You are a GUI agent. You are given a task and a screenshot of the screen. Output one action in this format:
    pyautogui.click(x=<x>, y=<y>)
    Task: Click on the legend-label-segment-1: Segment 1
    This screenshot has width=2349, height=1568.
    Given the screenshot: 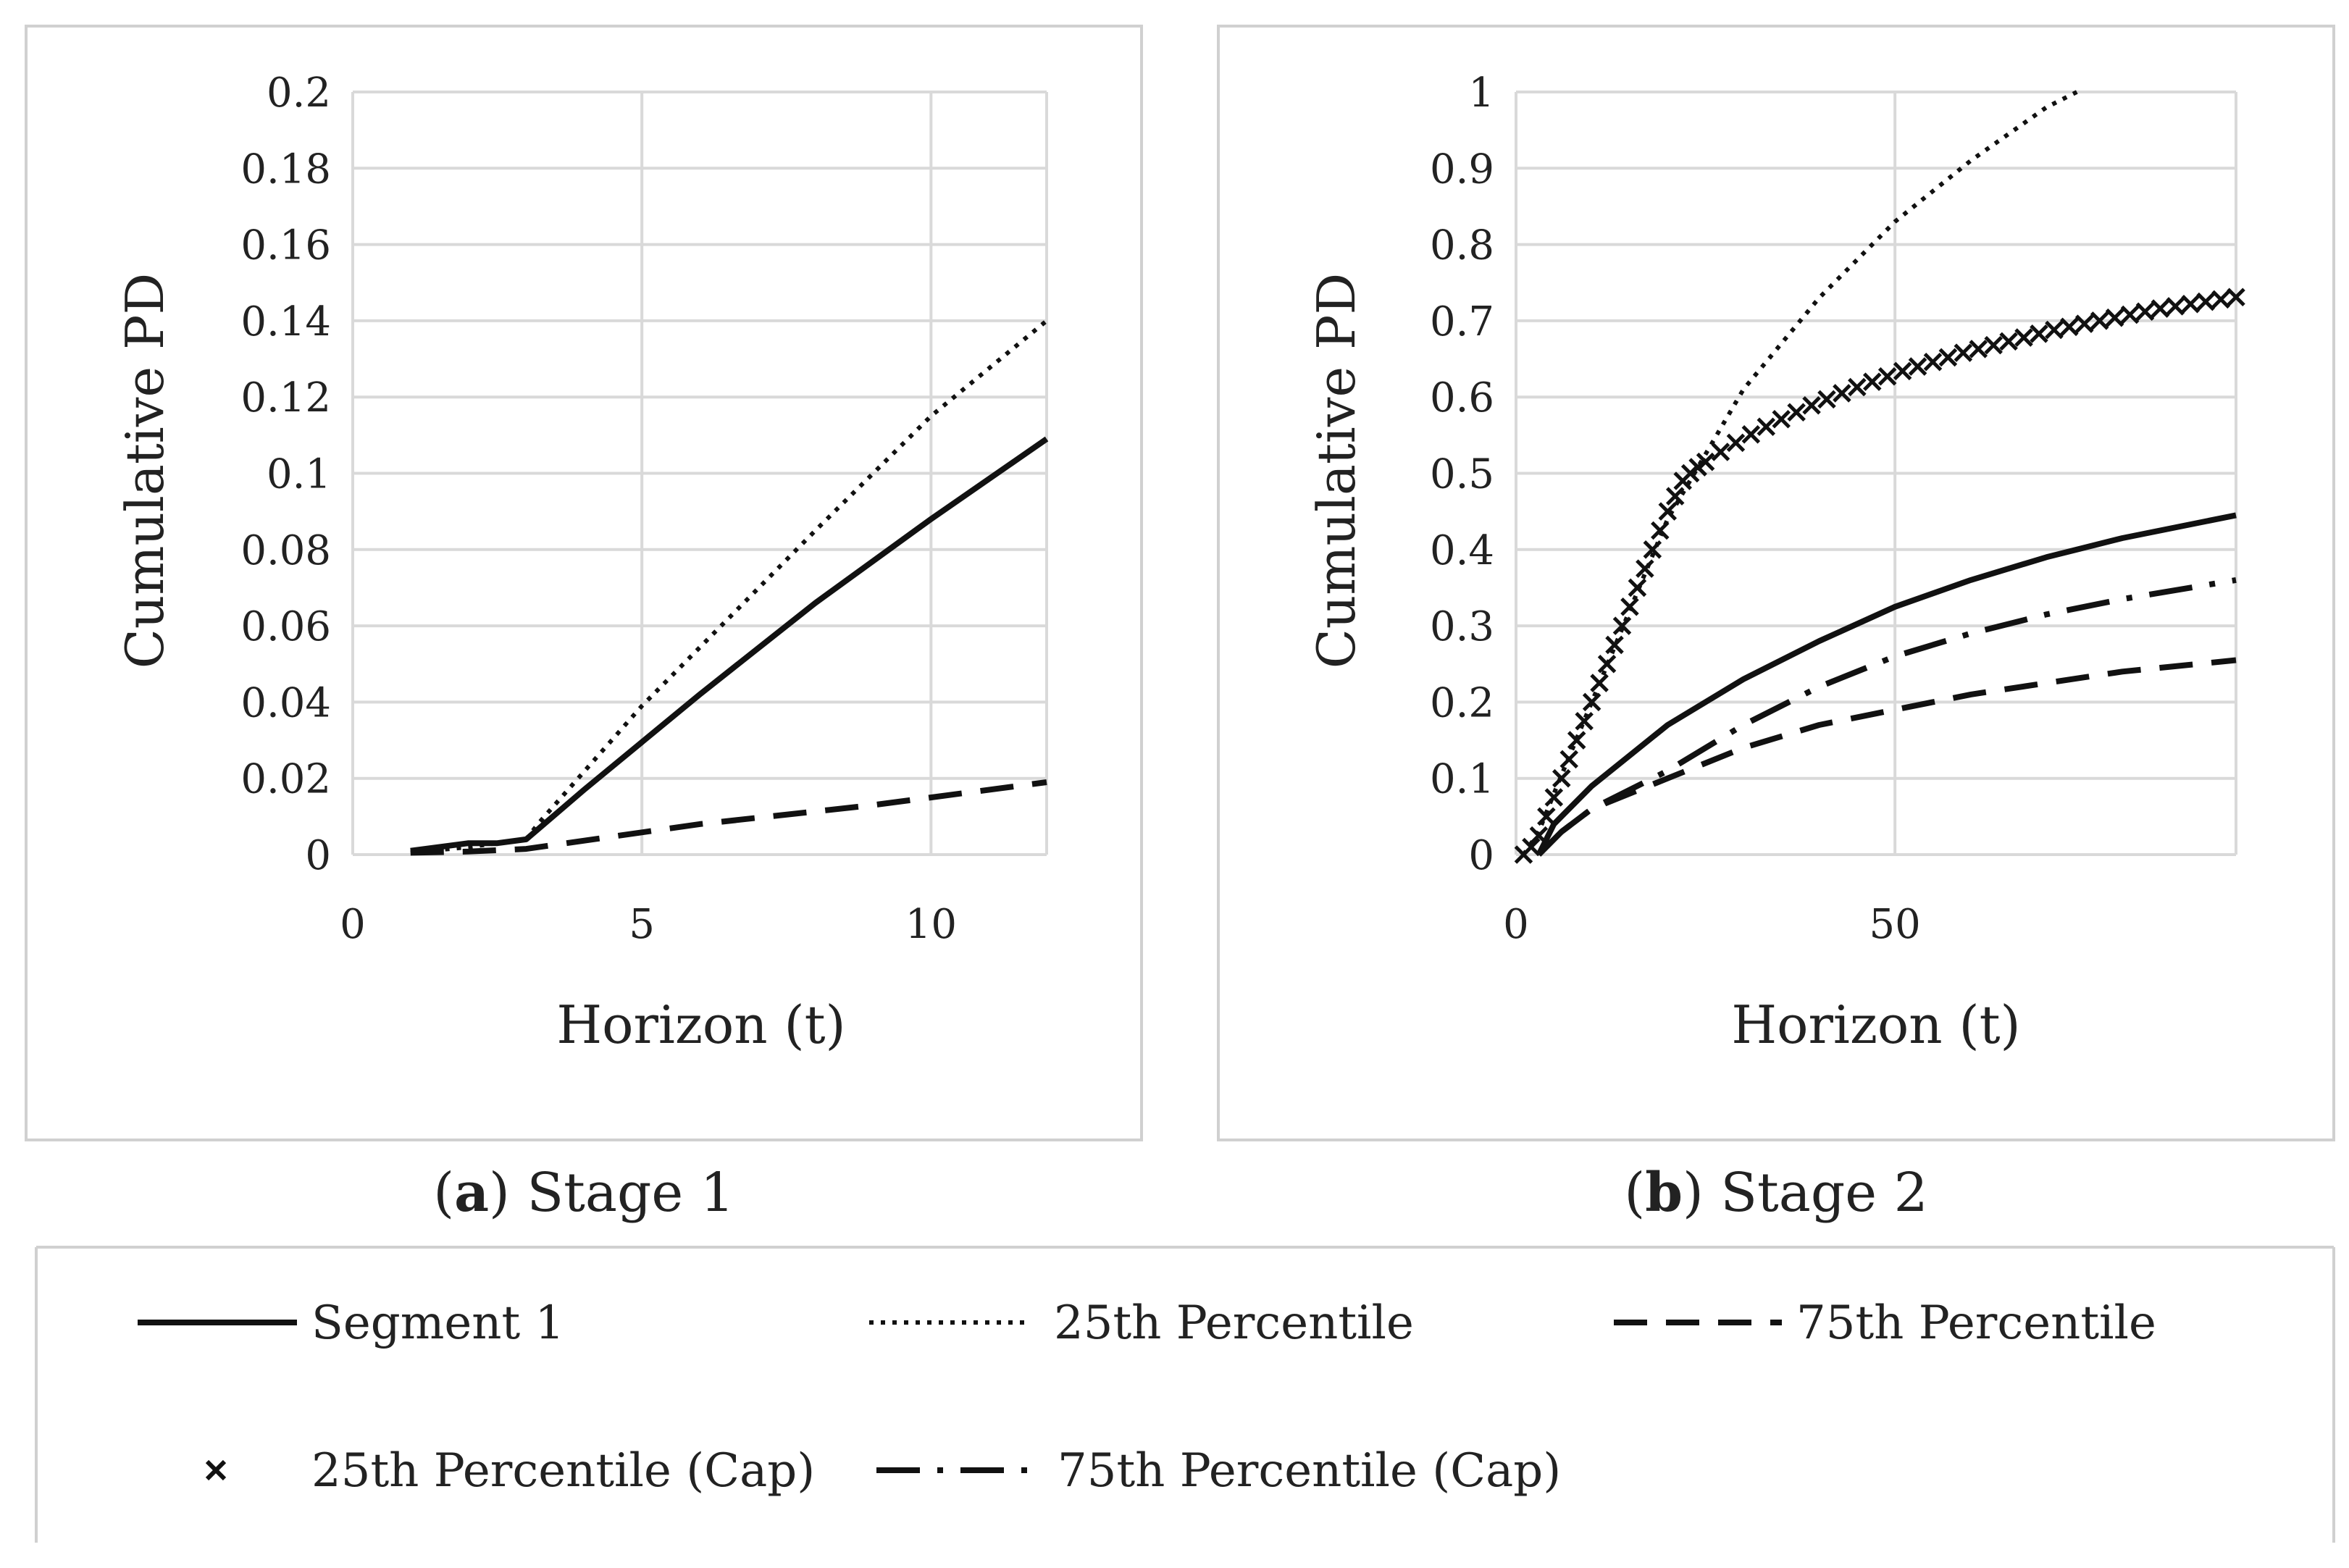 What is the action you would take?
    pyautogui.click(x=437, y=1323)
    